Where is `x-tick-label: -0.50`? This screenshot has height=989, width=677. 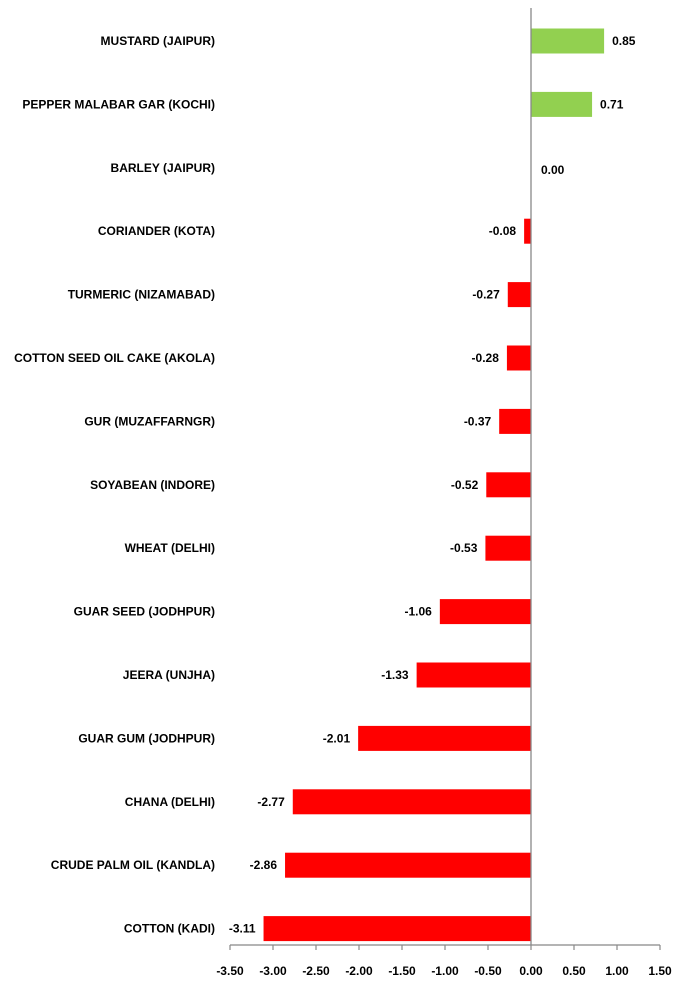 x-tick-label: -0.50 is located at coordinates (488, 971).